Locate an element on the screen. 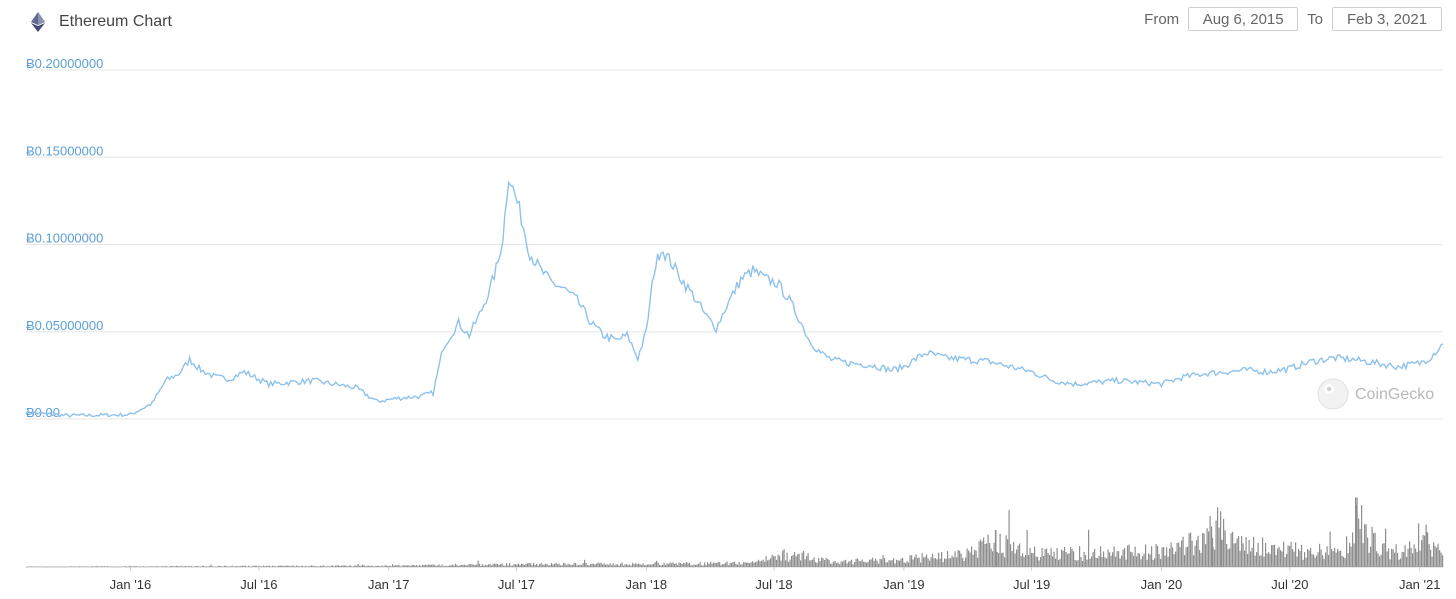 The image size is (1456, 599). to-date-input is located at coordinates (1387, 19).